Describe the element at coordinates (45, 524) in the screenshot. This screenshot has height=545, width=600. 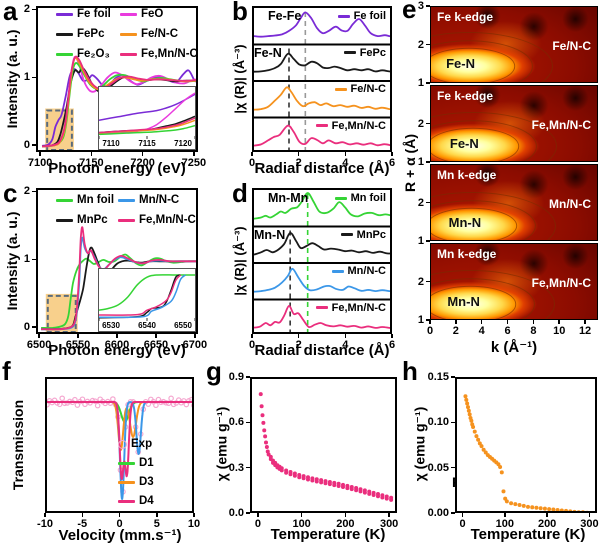
I see `x-tick-label: -10` at that location.